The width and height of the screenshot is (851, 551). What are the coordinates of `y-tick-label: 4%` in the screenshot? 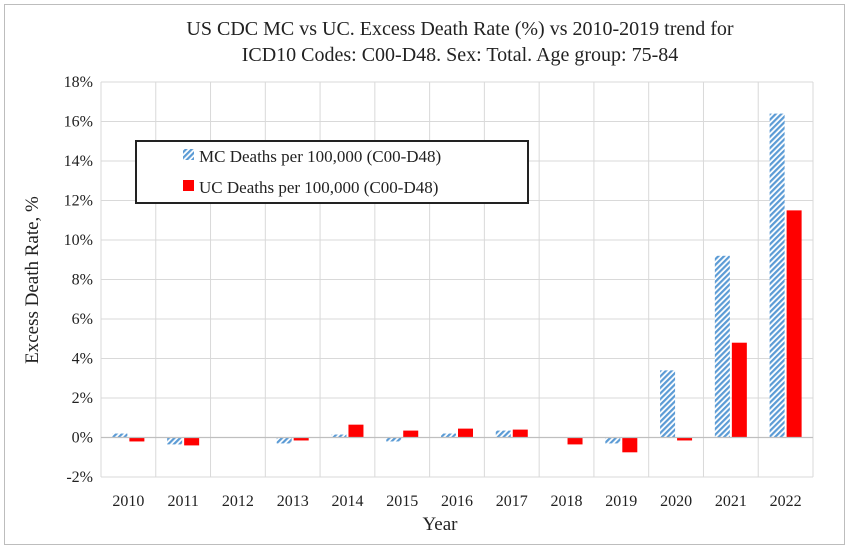 It's located at (82, 359).